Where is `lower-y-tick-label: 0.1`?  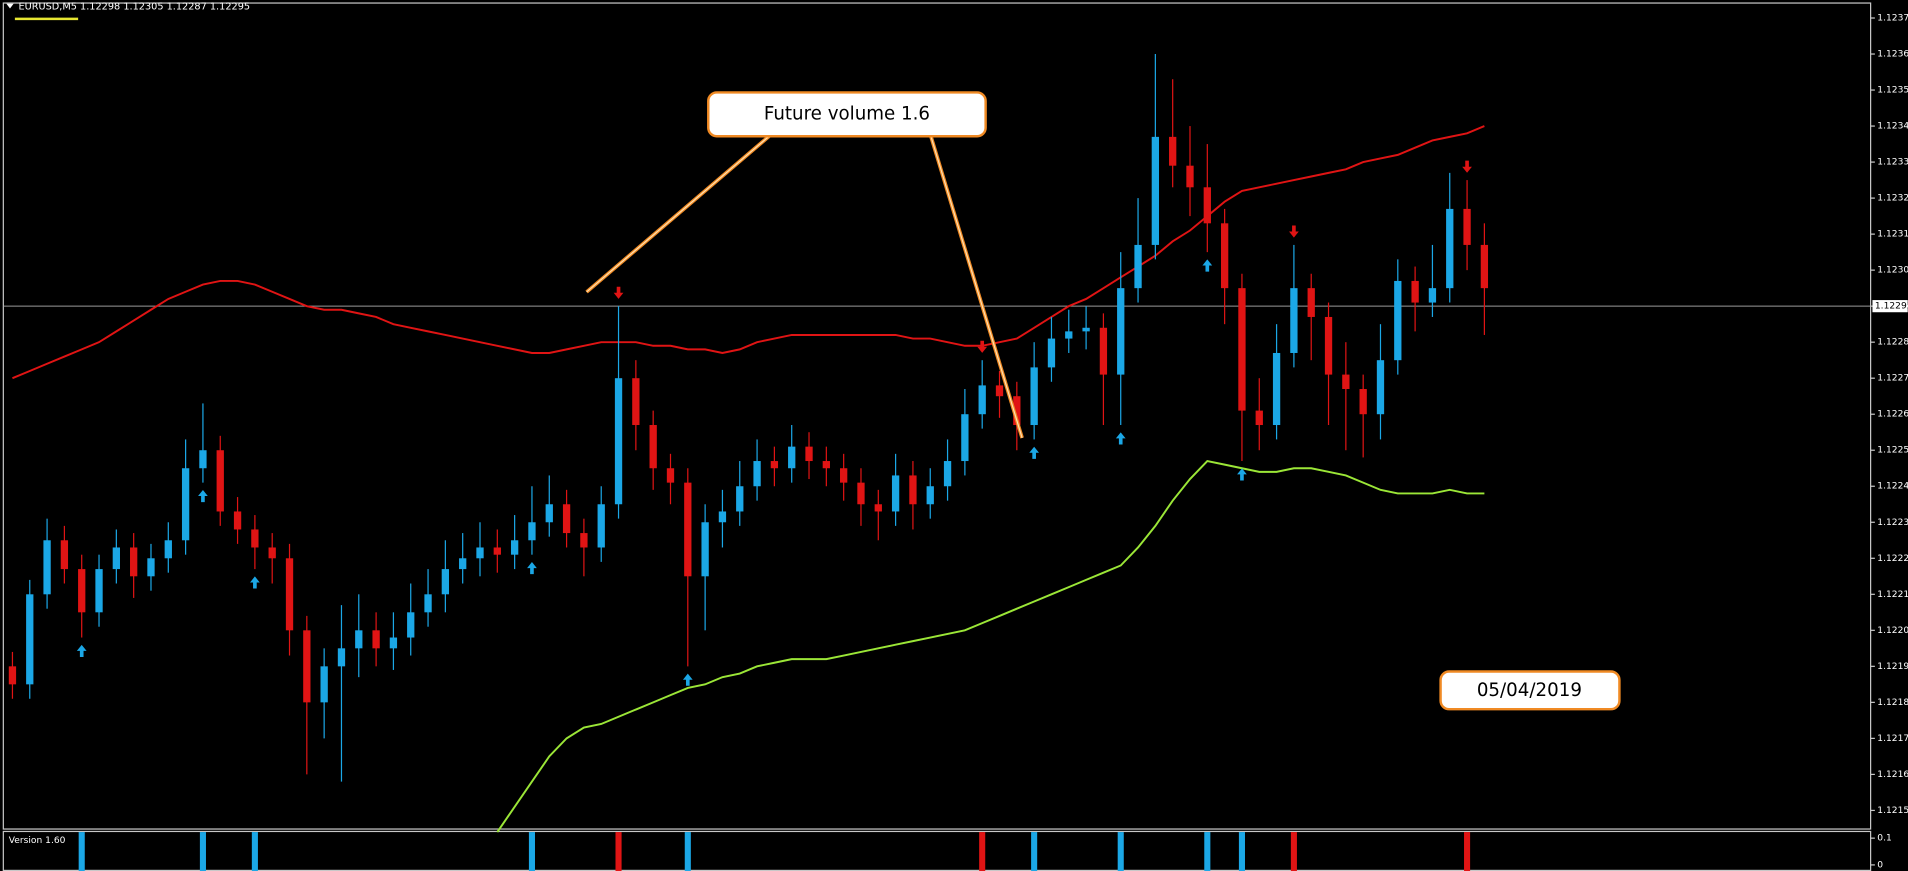 lower-y-tick-label: 0.1 is located at coordinates (1884, 839).